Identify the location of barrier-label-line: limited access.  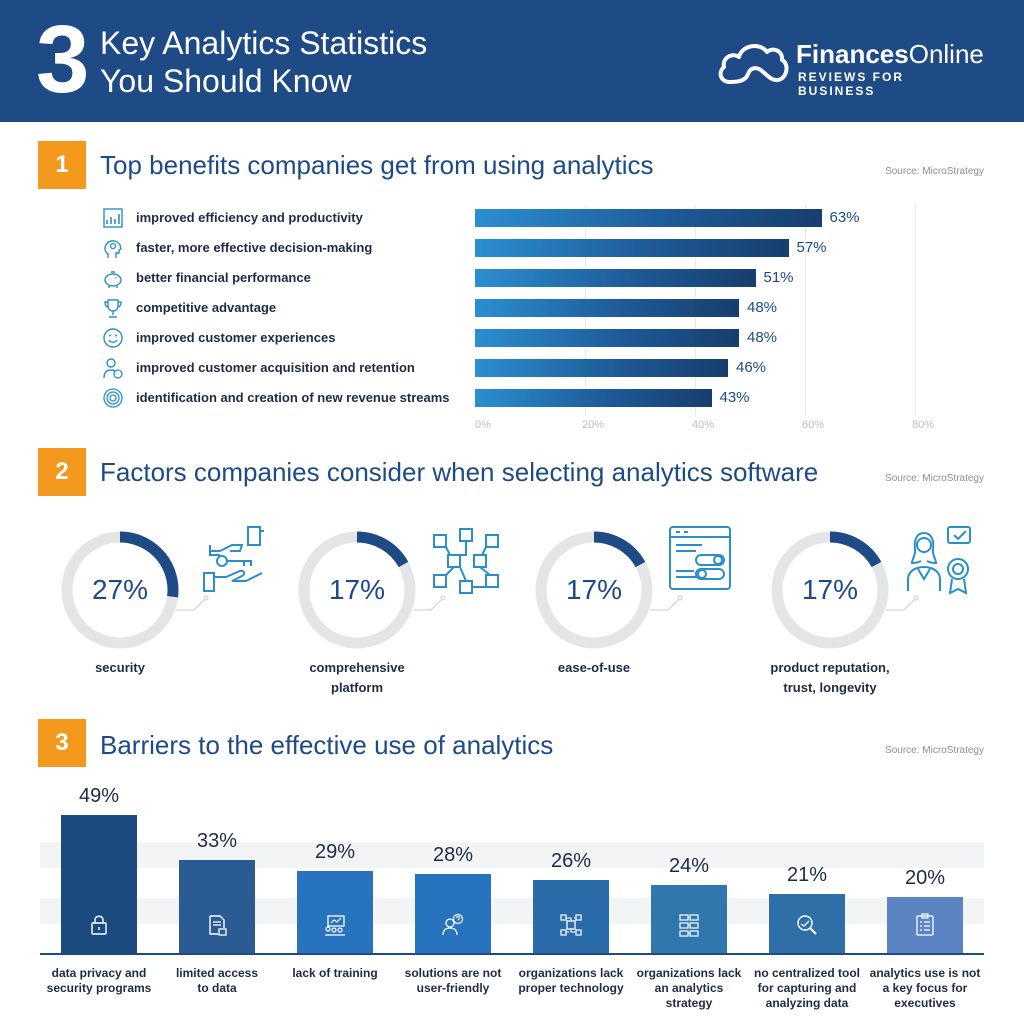
(217, 973).